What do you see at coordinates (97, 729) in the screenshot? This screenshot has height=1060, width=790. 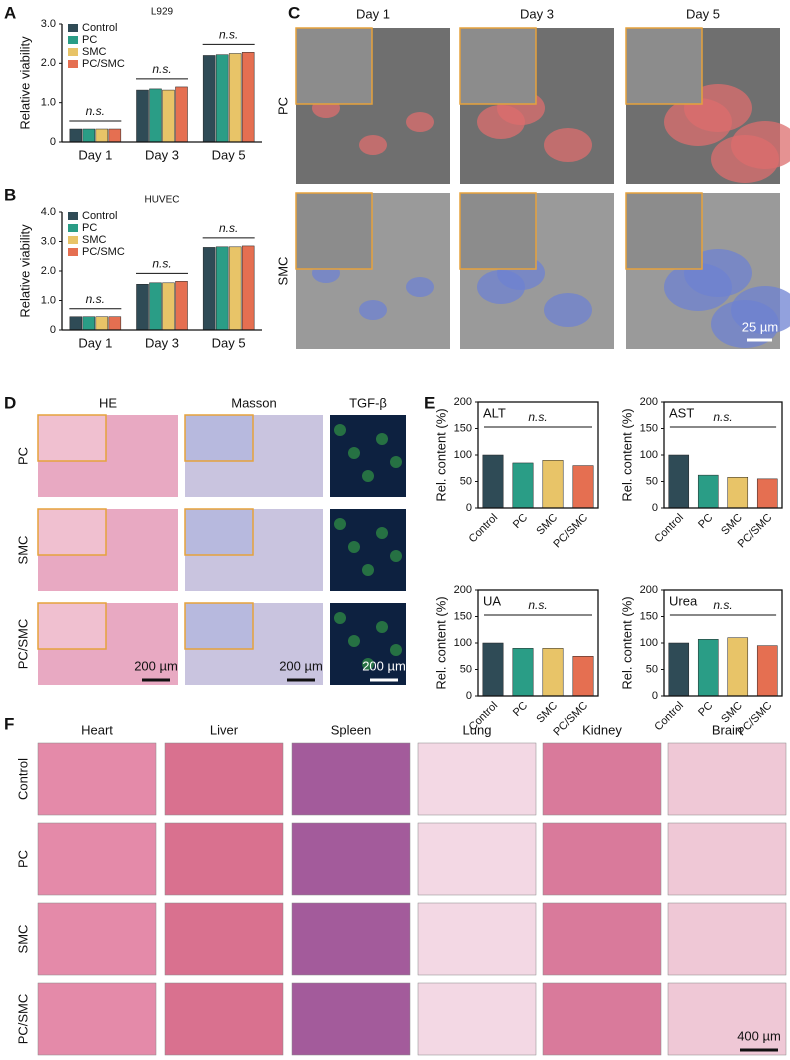 I see `column-header: Heart` at bounding box center [97, 729].